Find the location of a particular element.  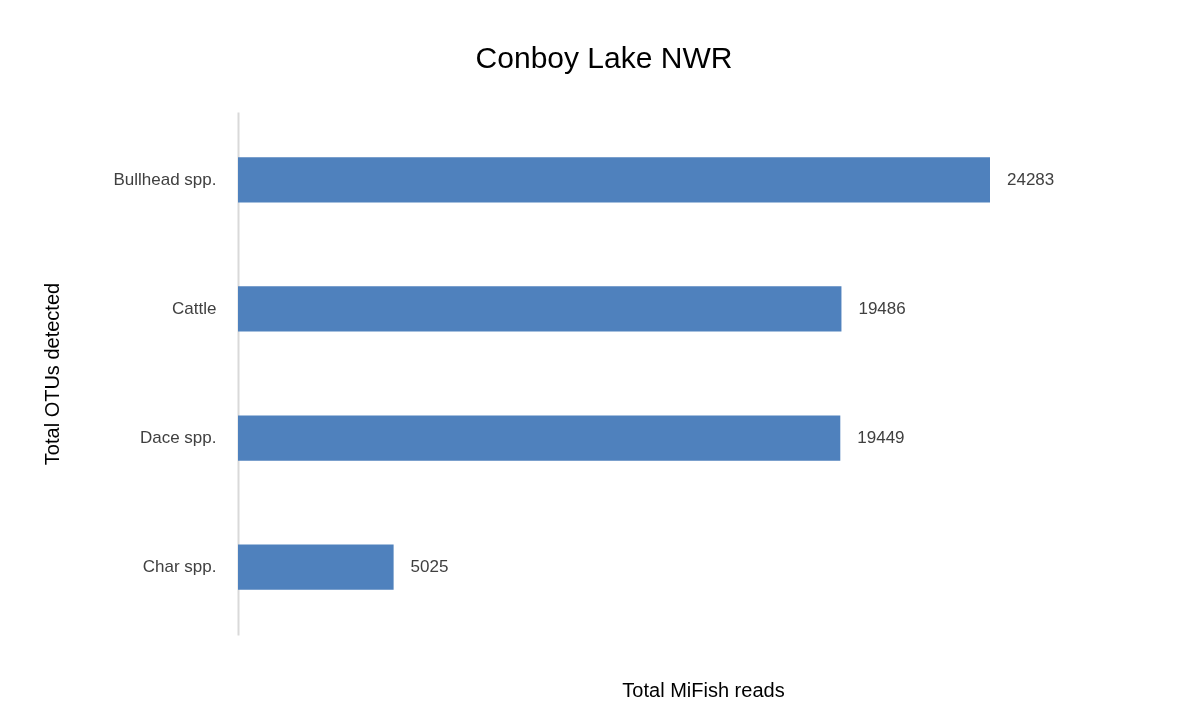

chart-title: Conboy Lake NWR is located at coordinates (604, 57).